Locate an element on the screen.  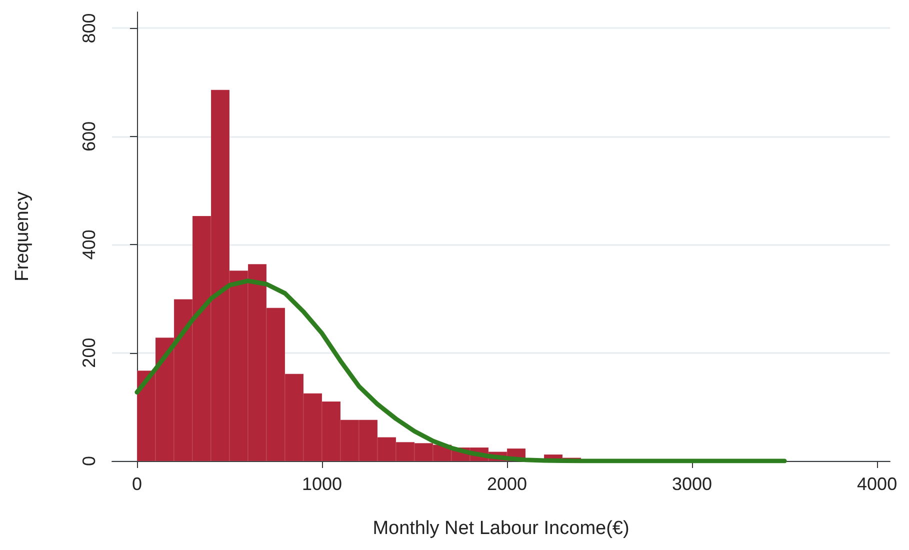
y-tick-label: 200 is located at coordinates (89, 353).